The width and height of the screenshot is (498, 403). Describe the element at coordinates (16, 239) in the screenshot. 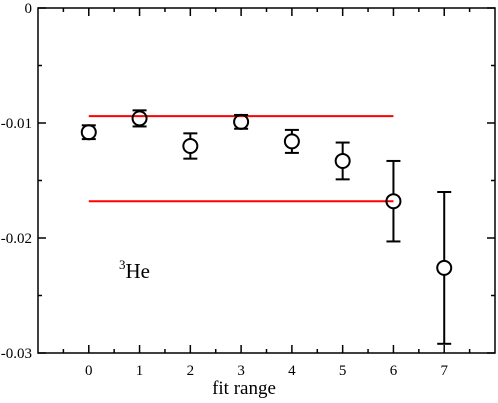

I see `y-tick-label: -0.02` at that location.